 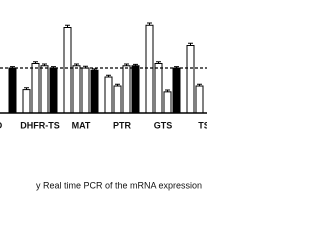 I want to click on caption: y Real time PCR of the mRNA expression, so click(x=119, y=185).